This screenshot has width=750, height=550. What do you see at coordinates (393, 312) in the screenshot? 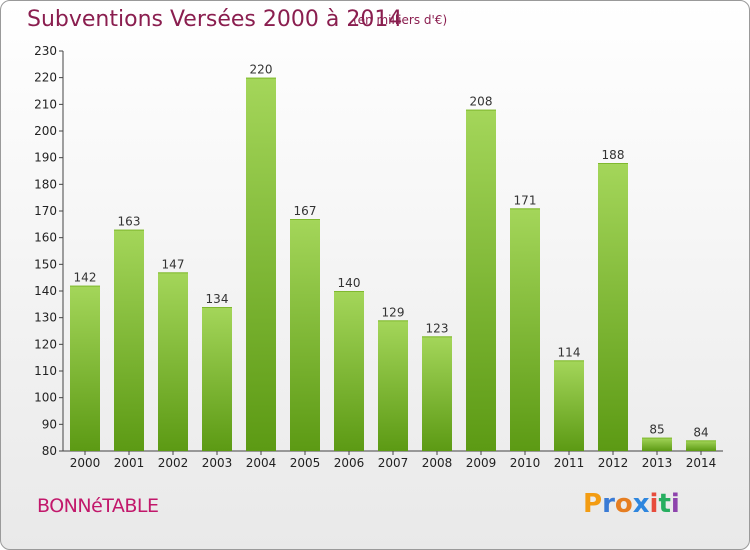
I see `data-label-2007: 129` at bounding box center [393, 312].